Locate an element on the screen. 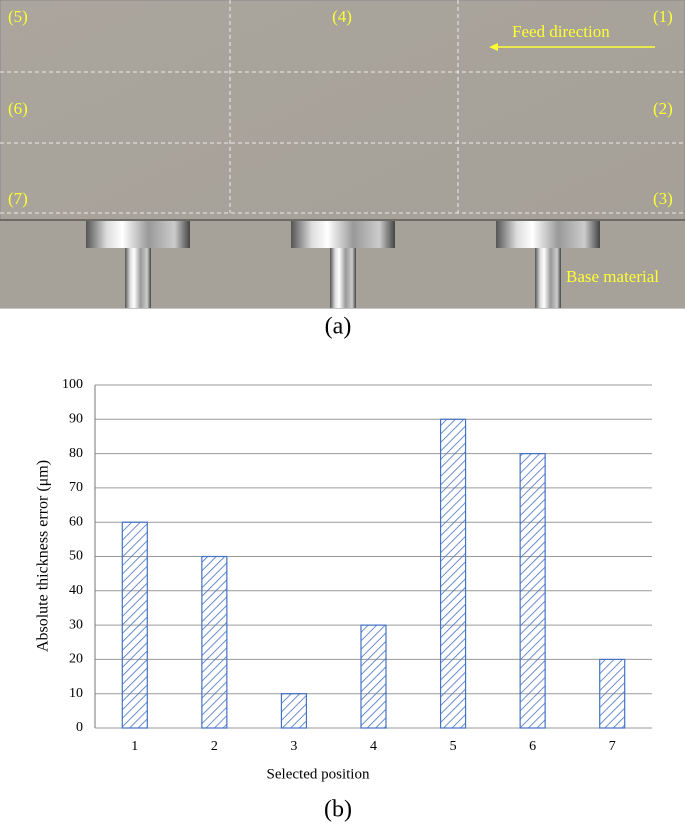 This screenshot has height=829, width=685. feed-label: Feed direction is located at coordinates (561, 31).